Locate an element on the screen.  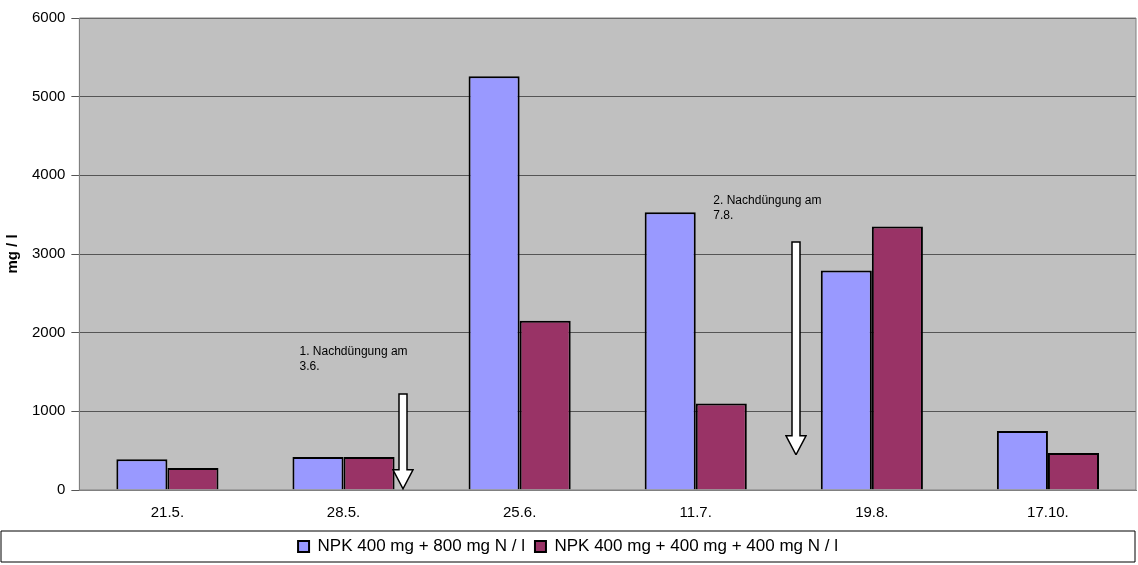
x-tick-label: 19.8. is located at coordinates (872, 512).